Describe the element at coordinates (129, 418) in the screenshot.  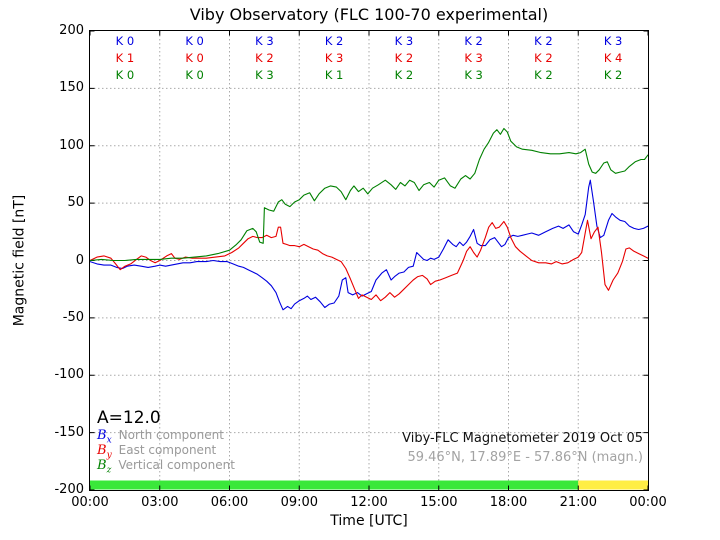
I see `a-index-value: A=12.0` at that location.